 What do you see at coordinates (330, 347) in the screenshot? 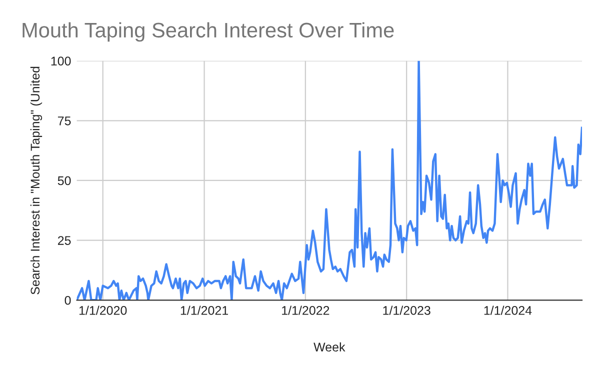
I see `x-axis-title: Week` at bounding box center [330, 347].